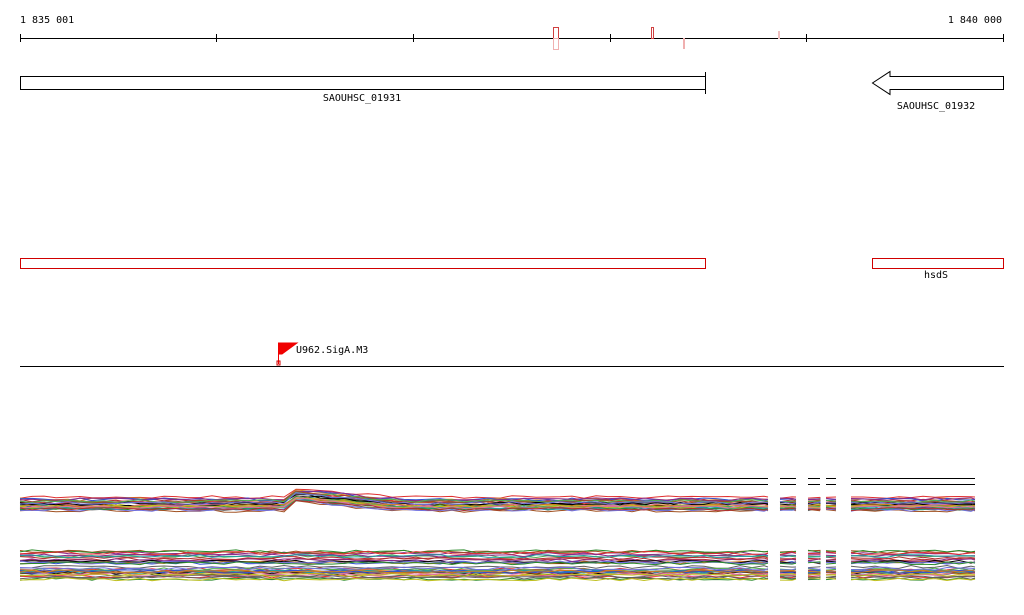 This screenshot has width=1024, height=615. I want to click on site-label: U962.SigA.M3, so click(332, 350).